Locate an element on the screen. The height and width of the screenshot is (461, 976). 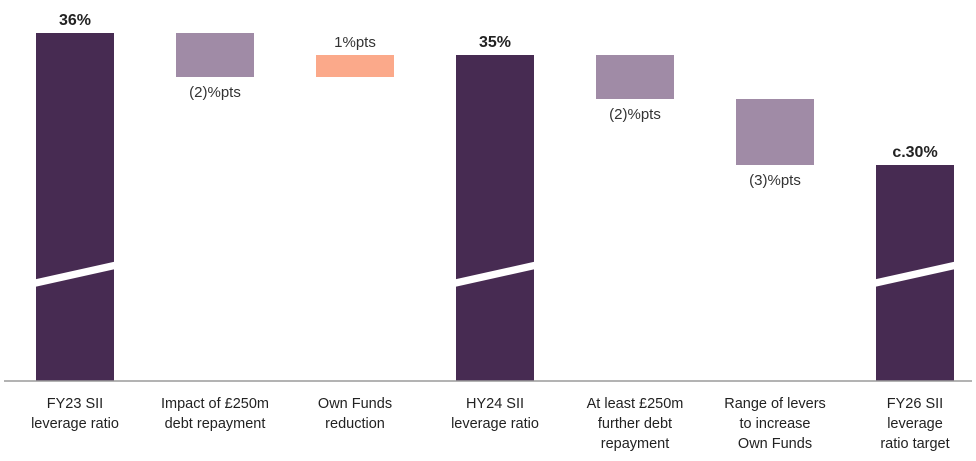
category-label-2: Impact of £250m debt repayment is located at coordinates (215, 414).